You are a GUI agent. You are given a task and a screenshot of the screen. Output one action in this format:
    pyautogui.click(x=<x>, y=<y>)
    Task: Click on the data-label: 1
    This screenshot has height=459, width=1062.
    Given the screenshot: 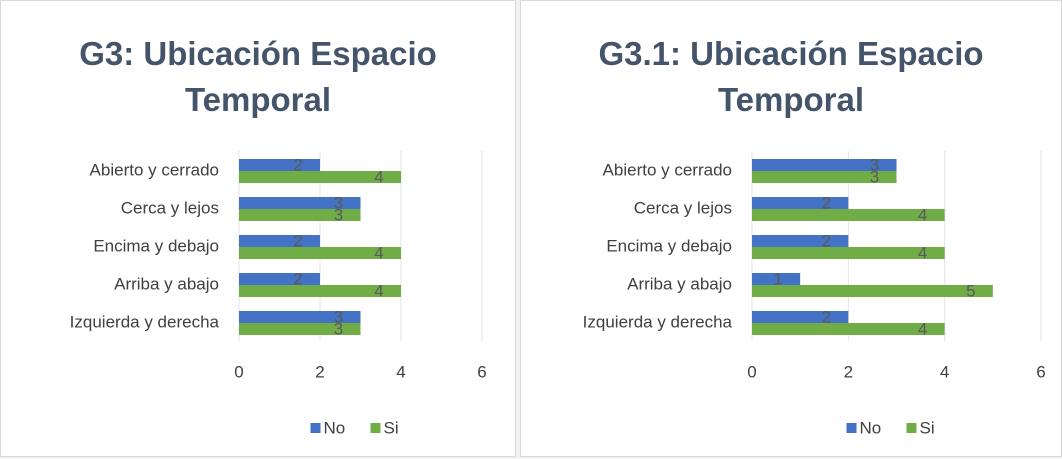 What is the action you would take?
    pyautogui.click(x=777, y=278)
    